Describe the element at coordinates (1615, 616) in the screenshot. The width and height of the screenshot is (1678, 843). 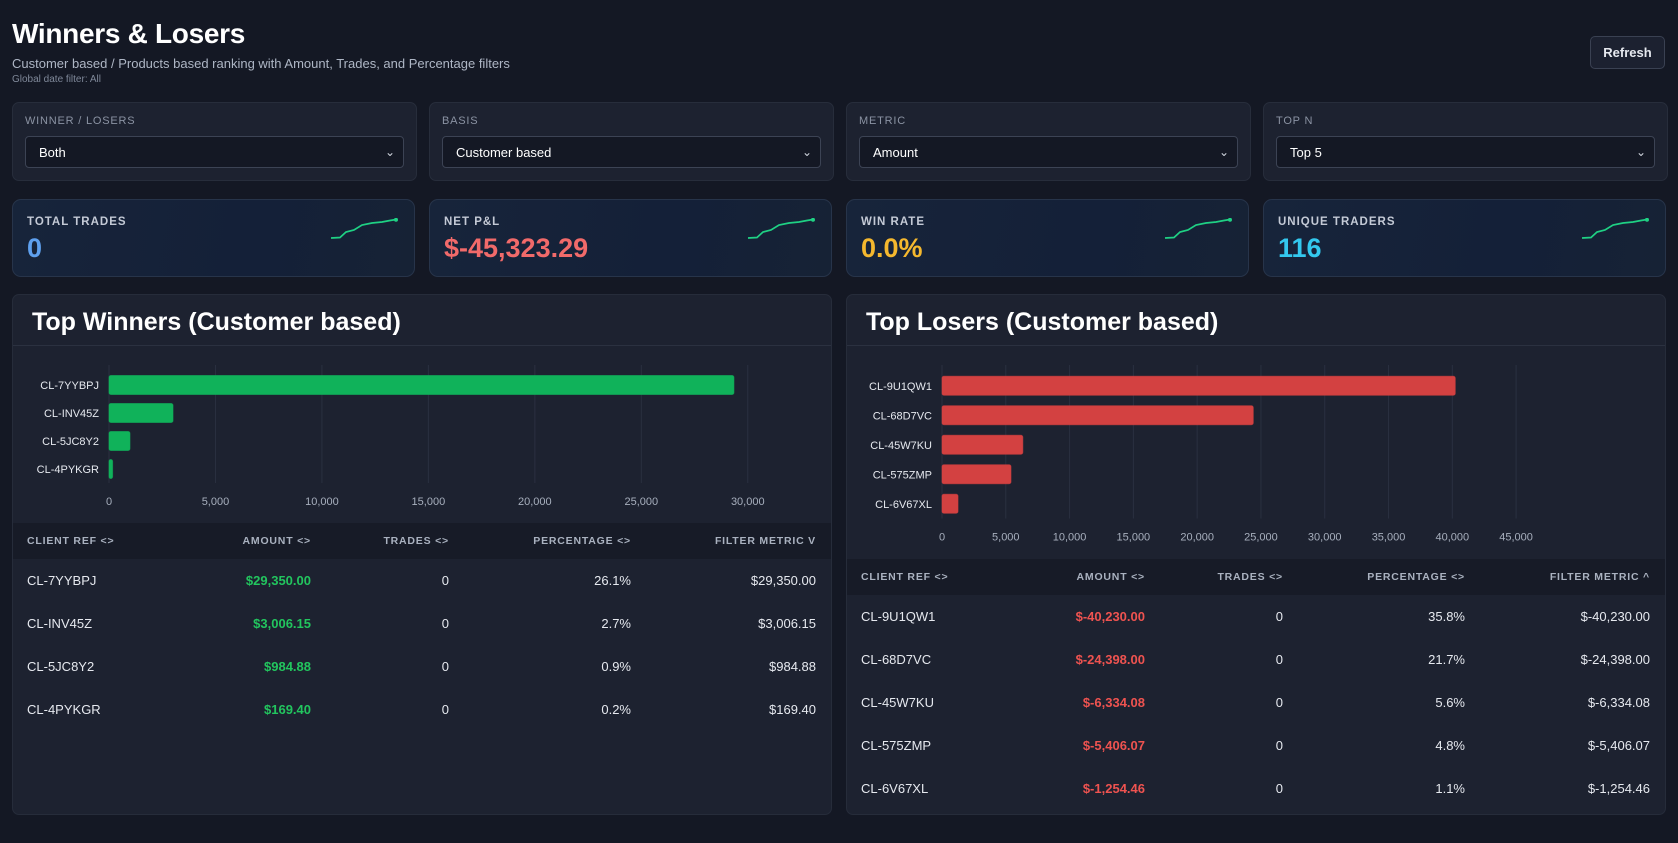
I see `cell-metric: $-40,230.00` at that location.